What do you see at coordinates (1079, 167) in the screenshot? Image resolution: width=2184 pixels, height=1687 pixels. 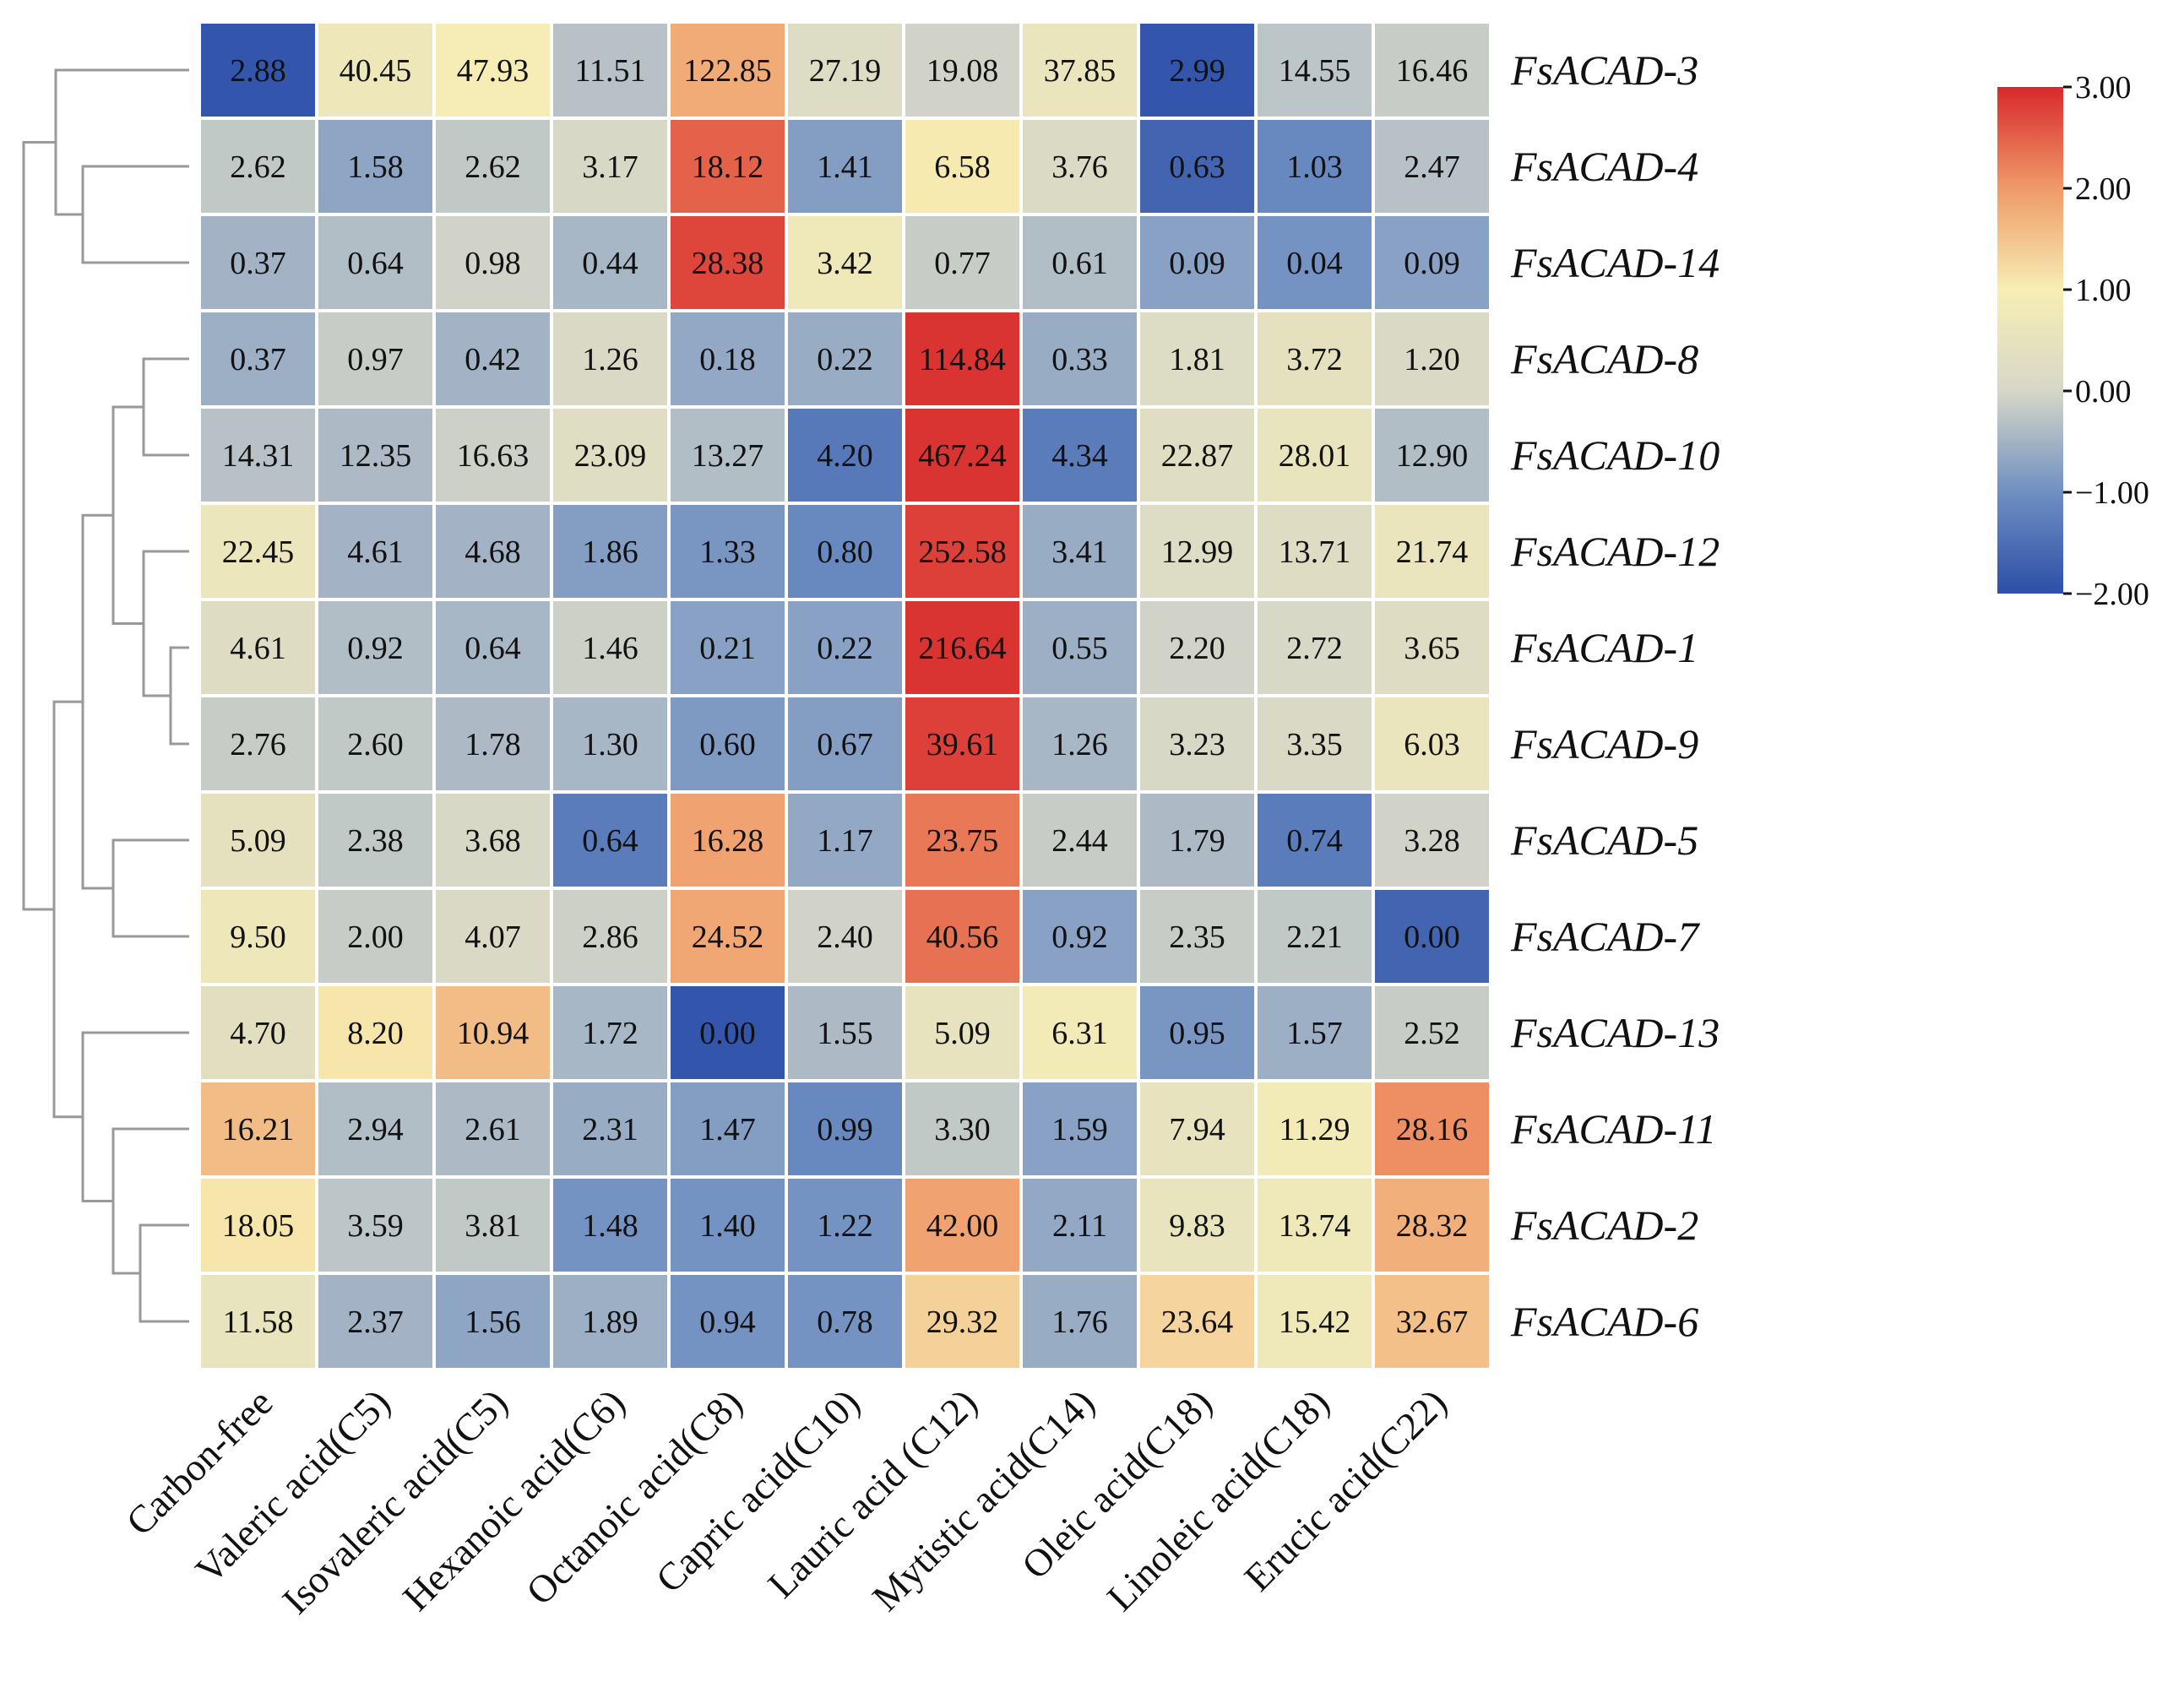 I see `cell-value-label: 3.76` at bounding box center [1079, 167].